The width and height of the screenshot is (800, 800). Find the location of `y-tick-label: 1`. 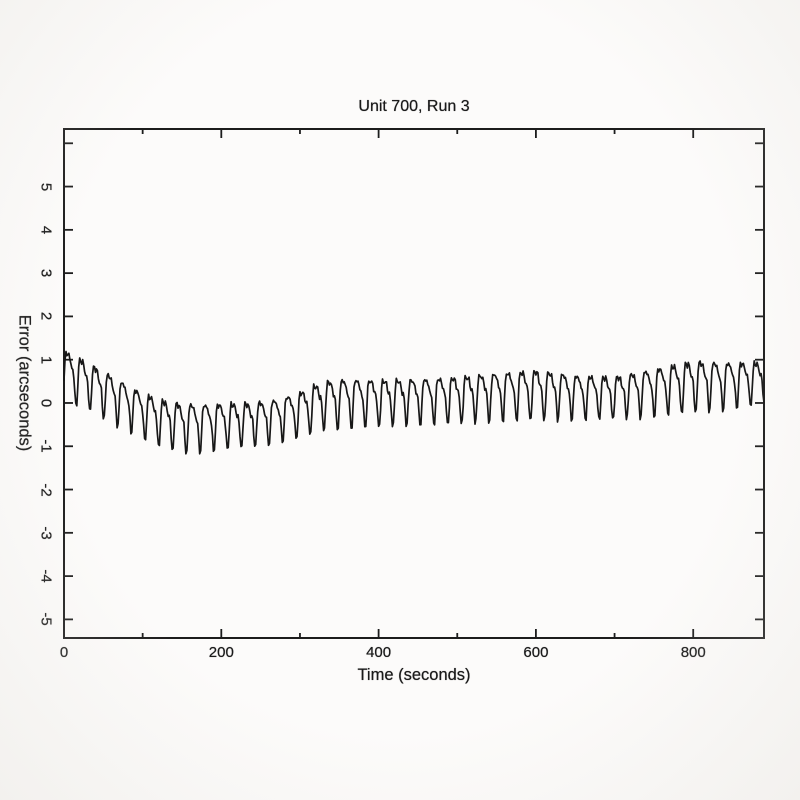

y-tick-label: 1 is located at coordinates (46, 359).